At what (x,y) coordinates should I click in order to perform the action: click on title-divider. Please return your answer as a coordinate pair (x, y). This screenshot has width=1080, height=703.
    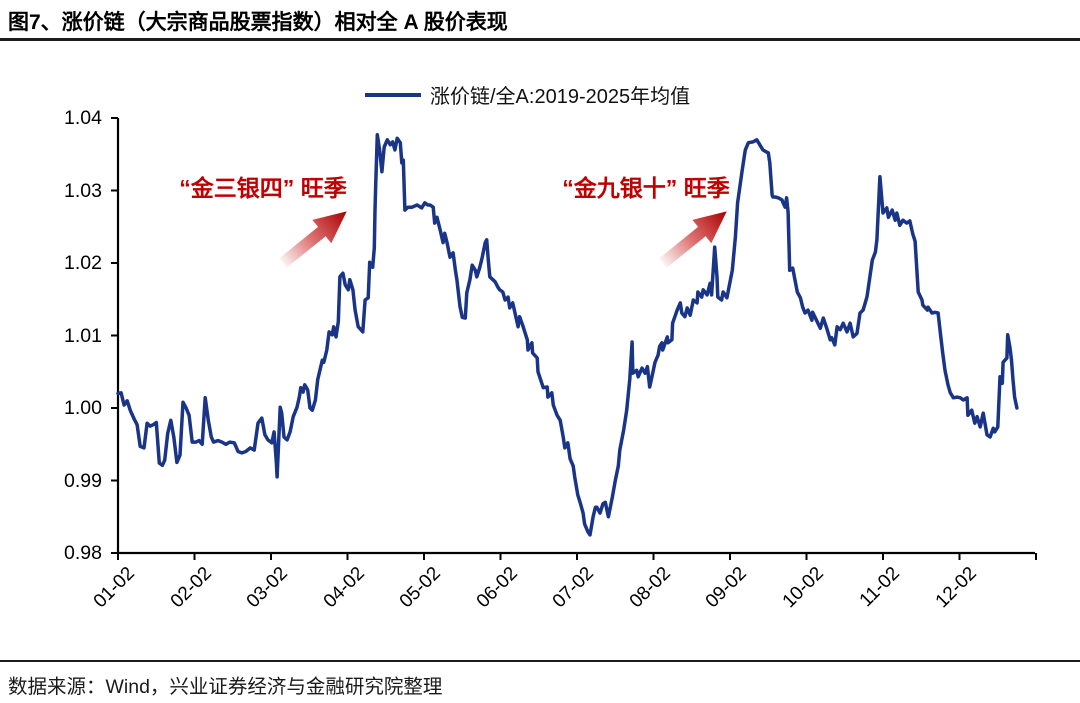
    Looking at the image, I should click on (540, 39).